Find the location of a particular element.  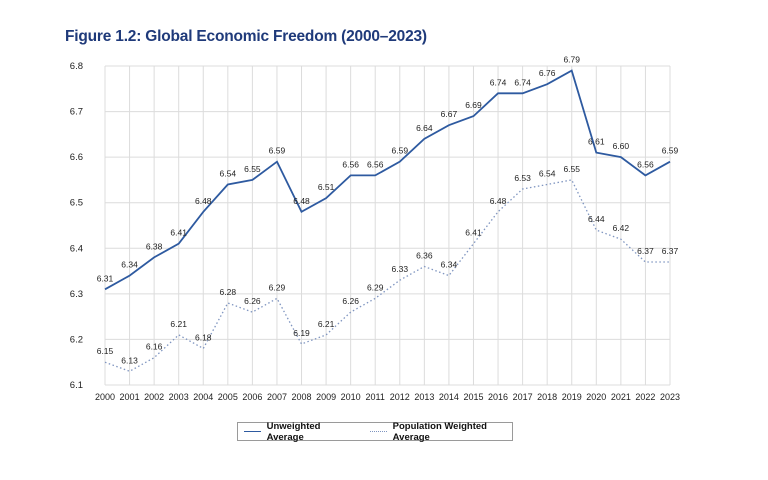

data-label: 6.19 is located at coordinates (301, 333).